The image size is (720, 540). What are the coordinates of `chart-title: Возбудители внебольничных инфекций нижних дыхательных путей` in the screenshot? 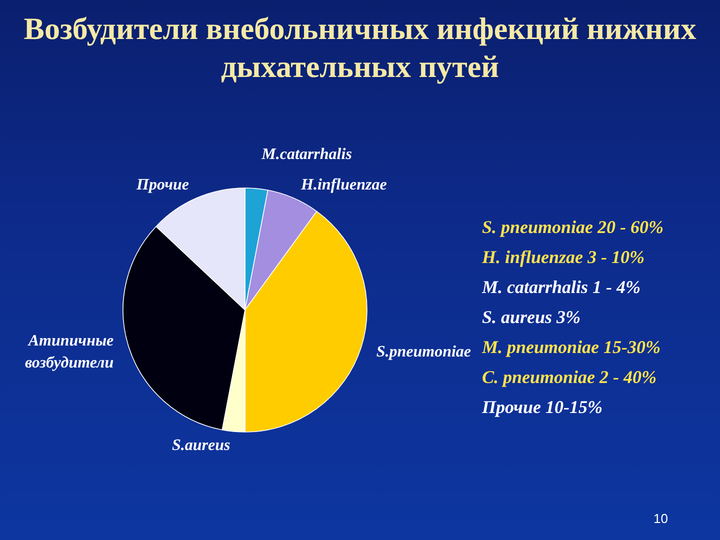 It's located at (360, 48).